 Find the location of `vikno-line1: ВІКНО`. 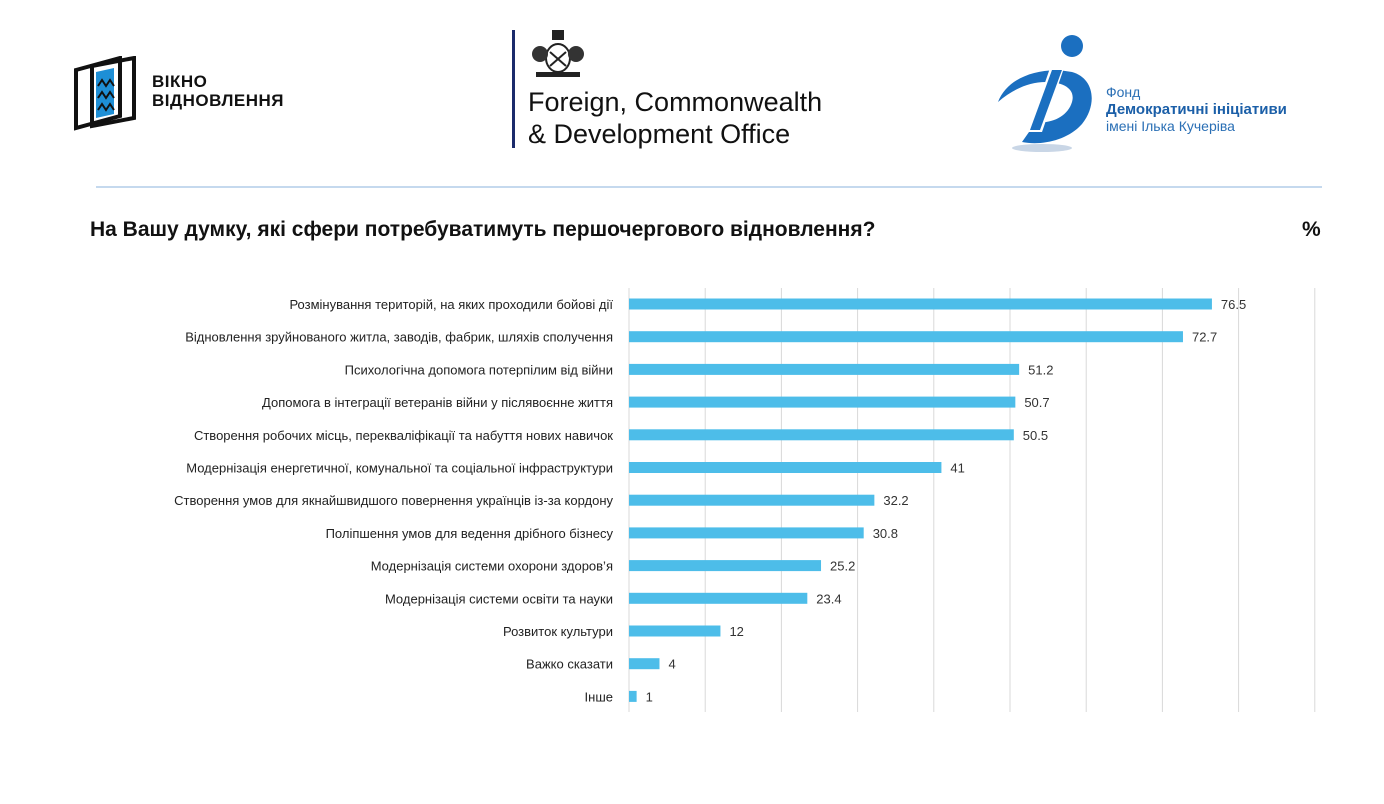

vikno-line1: ВІКНО is located at coordinates (180, 81).